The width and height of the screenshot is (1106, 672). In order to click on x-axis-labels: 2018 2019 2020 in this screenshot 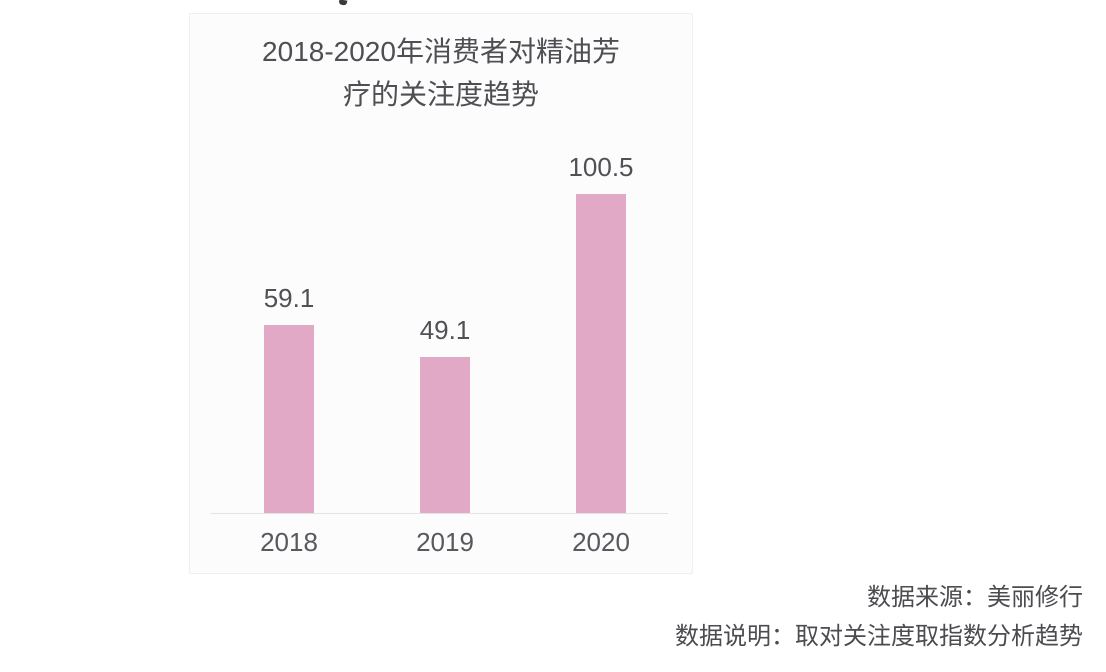, I will do `click(445, 542)`.